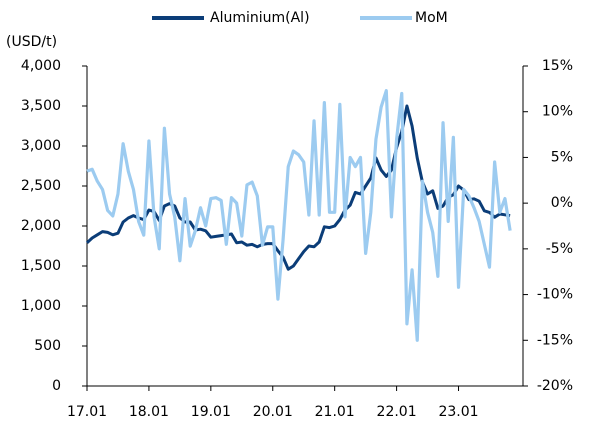  Describe the element at coordinates (273, 412) in the screenshot. I see `x-tick-label: 20.01` at that location.